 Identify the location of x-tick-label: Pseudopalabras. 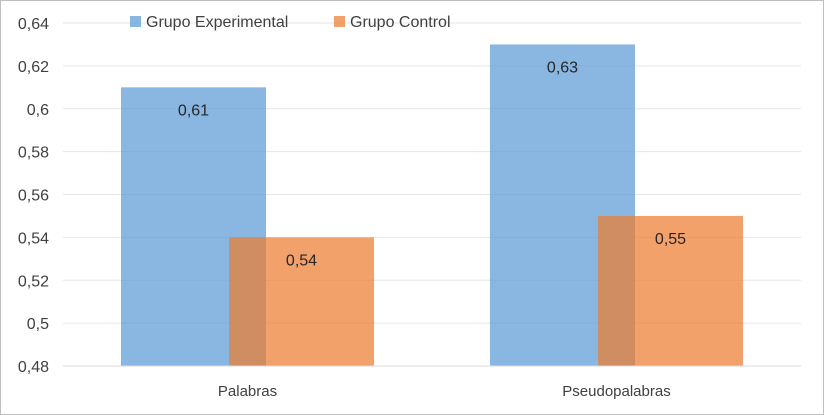
(616, 391).